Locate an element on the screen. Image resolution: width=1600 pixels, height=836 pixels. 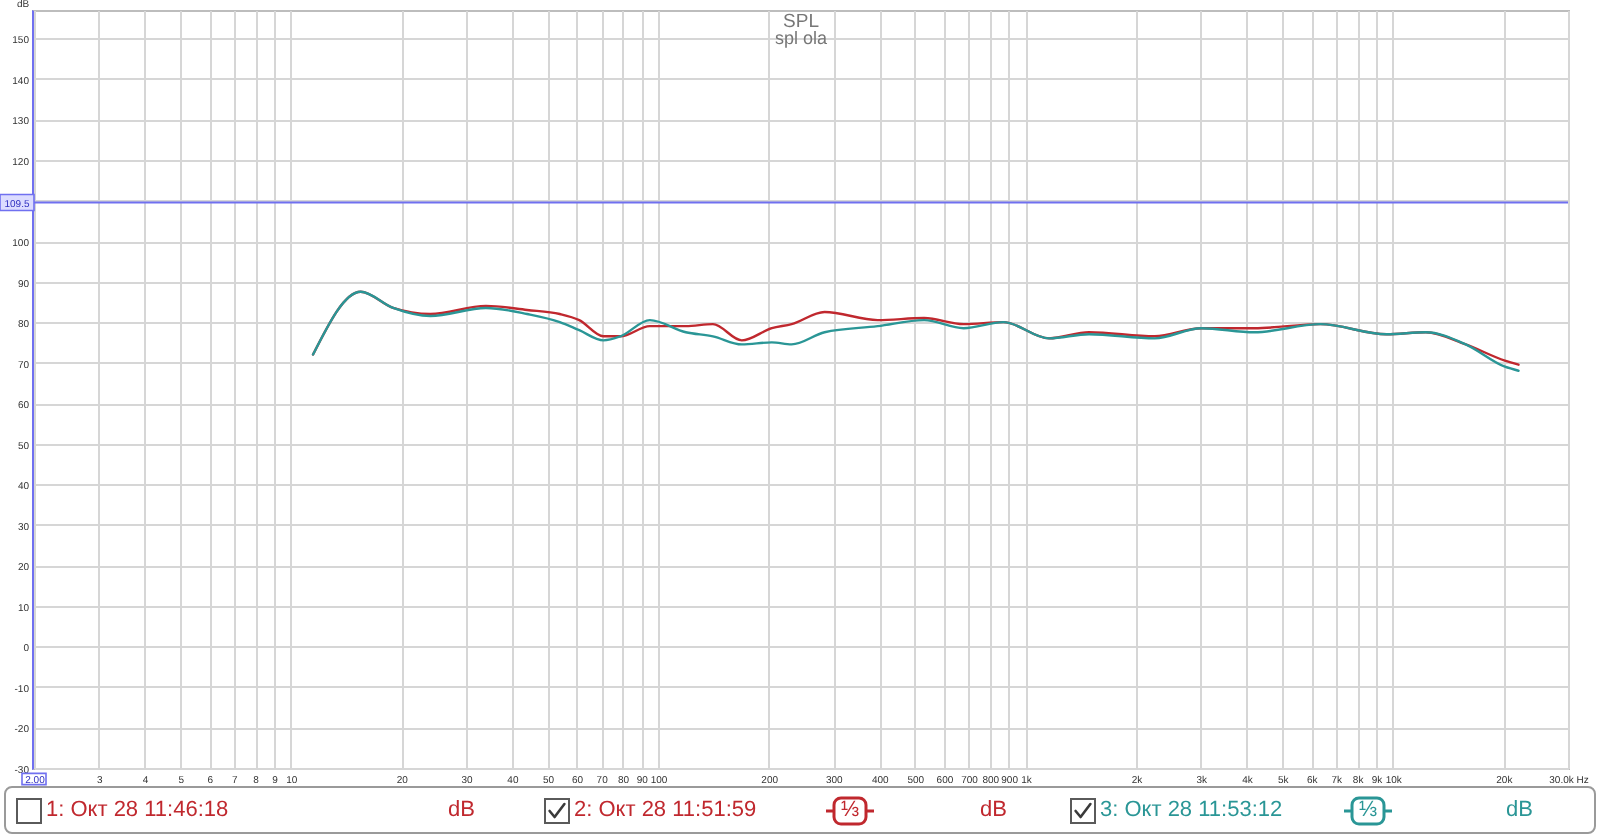
text: 3: Окт 28 11:53:12 is located at coordinates (1191, 810).